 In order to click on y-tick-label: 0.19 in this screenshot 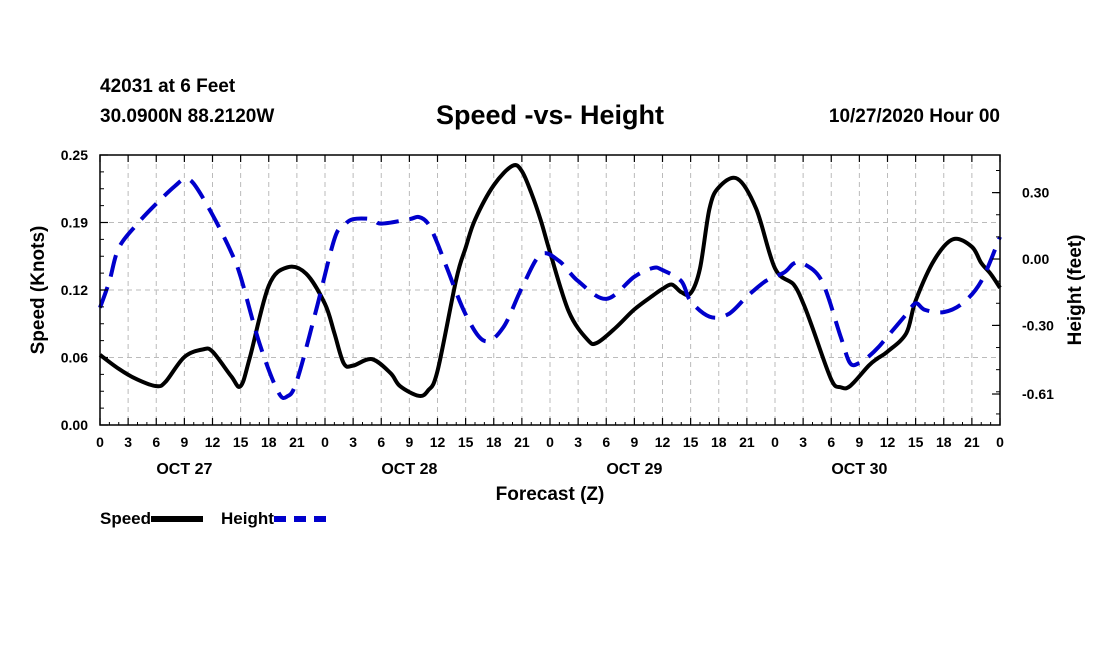, I will do `click(74, 223)`.